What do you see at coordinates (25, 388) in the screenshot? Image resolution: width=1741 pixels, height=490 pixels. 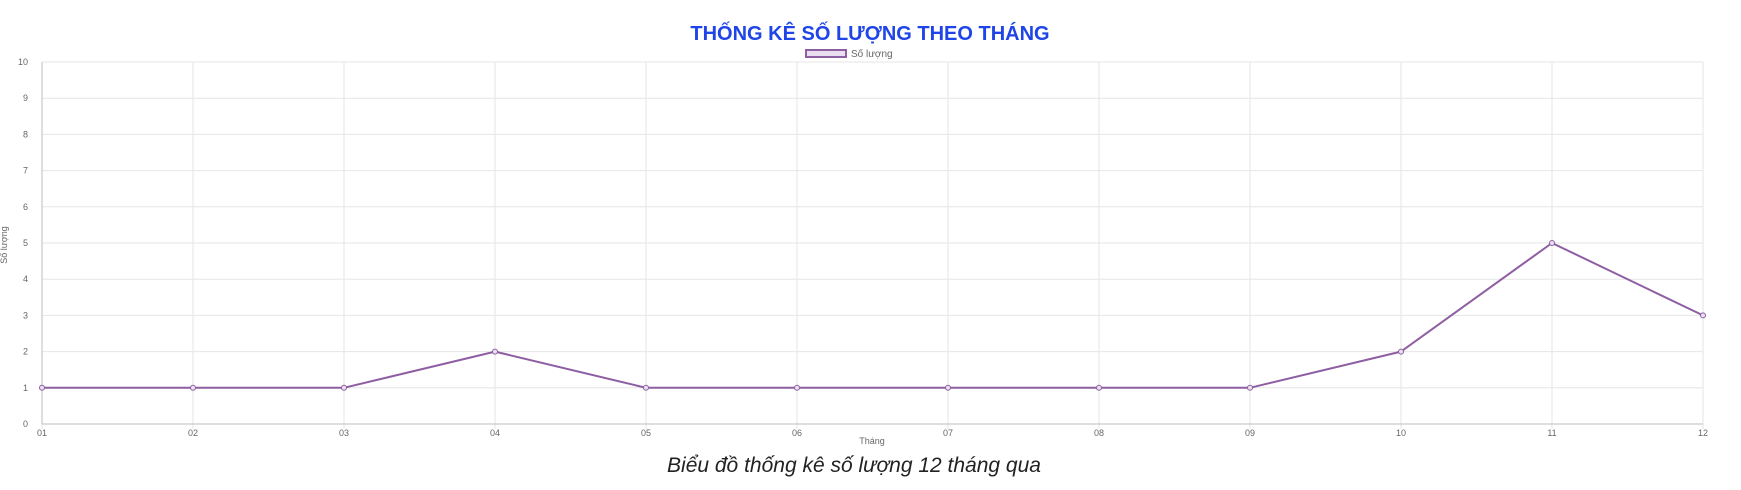 I see `y-tick-label: 1` at bounding box center [25, 388].